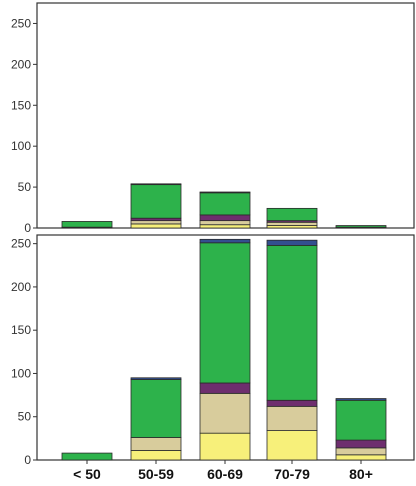 Image resolution: width=416 pixels, height=486 pixels. Describe the element at coordinates (225, 474) in the screenshot. I see `x-tick-label: 60-69` at that location.